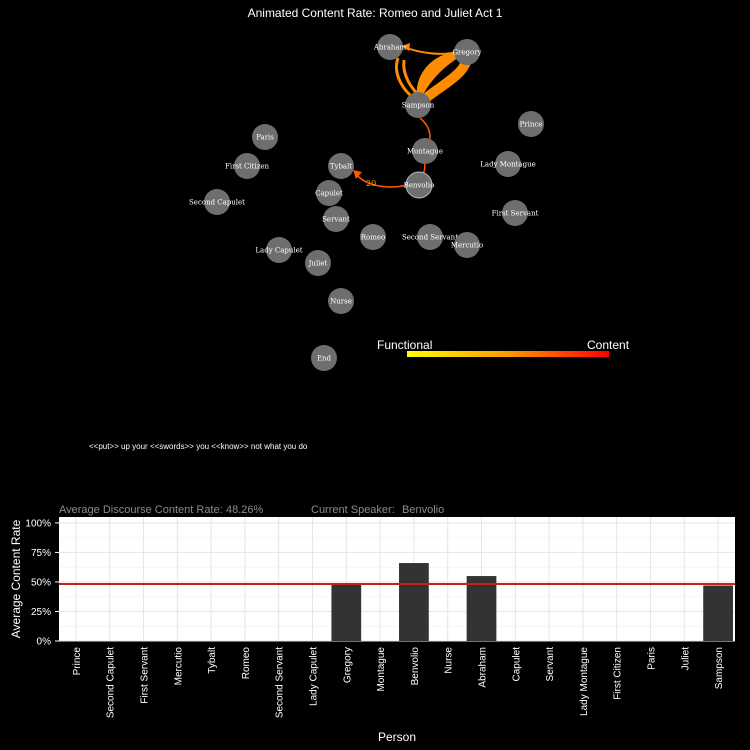  Describe the element at coordinates (405, 345) in the screenshot. I see `legend-functional-label: Functional` at that location.